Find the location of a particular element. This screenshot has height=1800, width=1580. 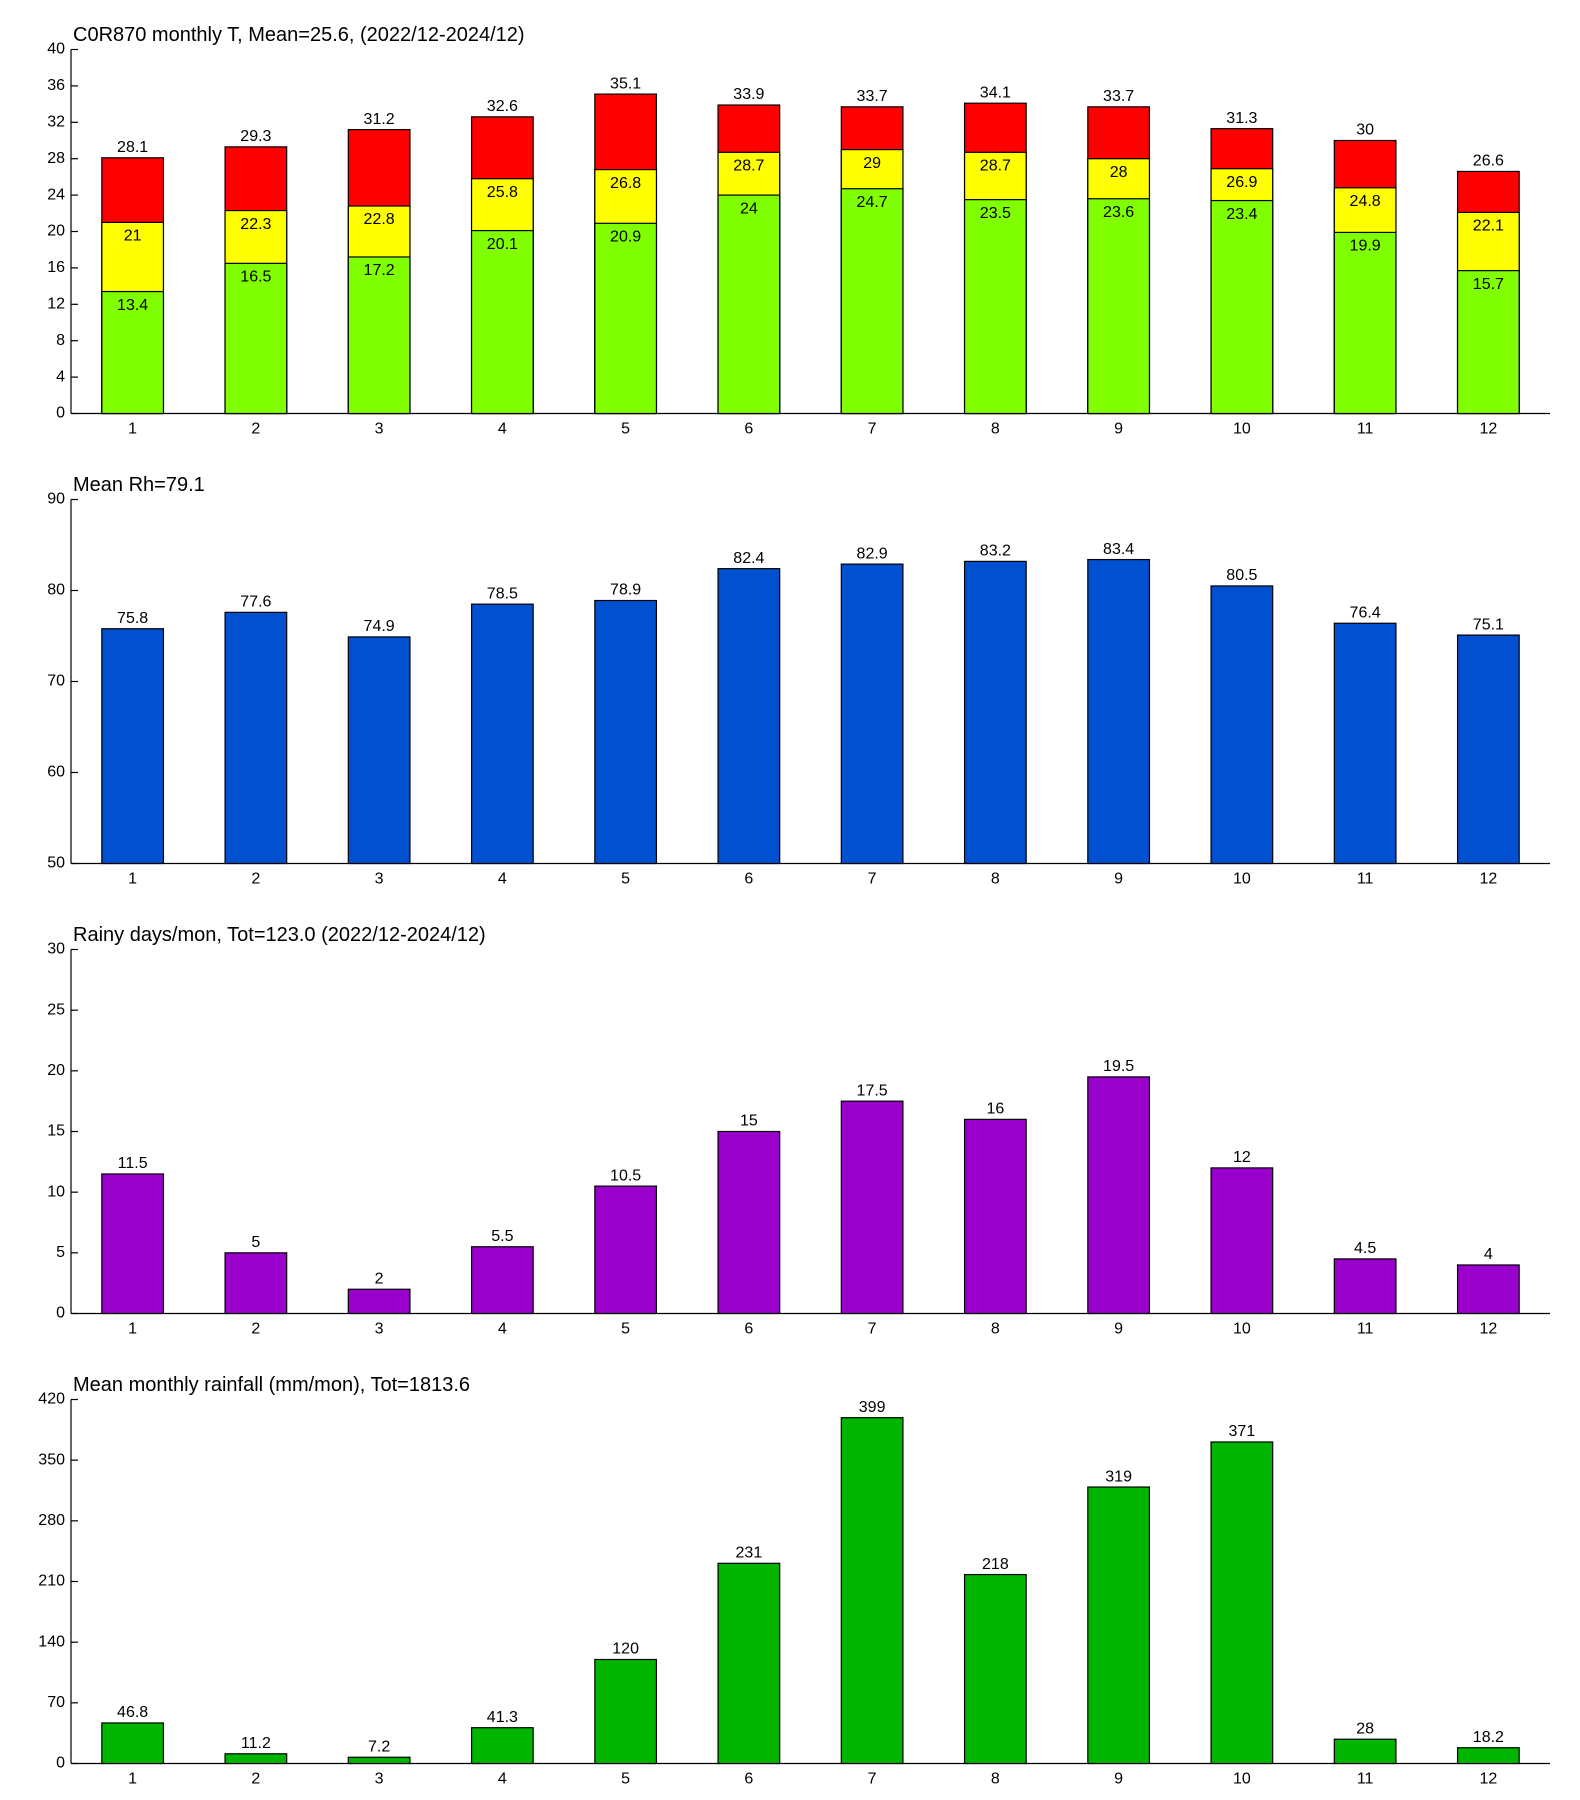

data-label: 26.6 is located at coordinates (1488, 161).